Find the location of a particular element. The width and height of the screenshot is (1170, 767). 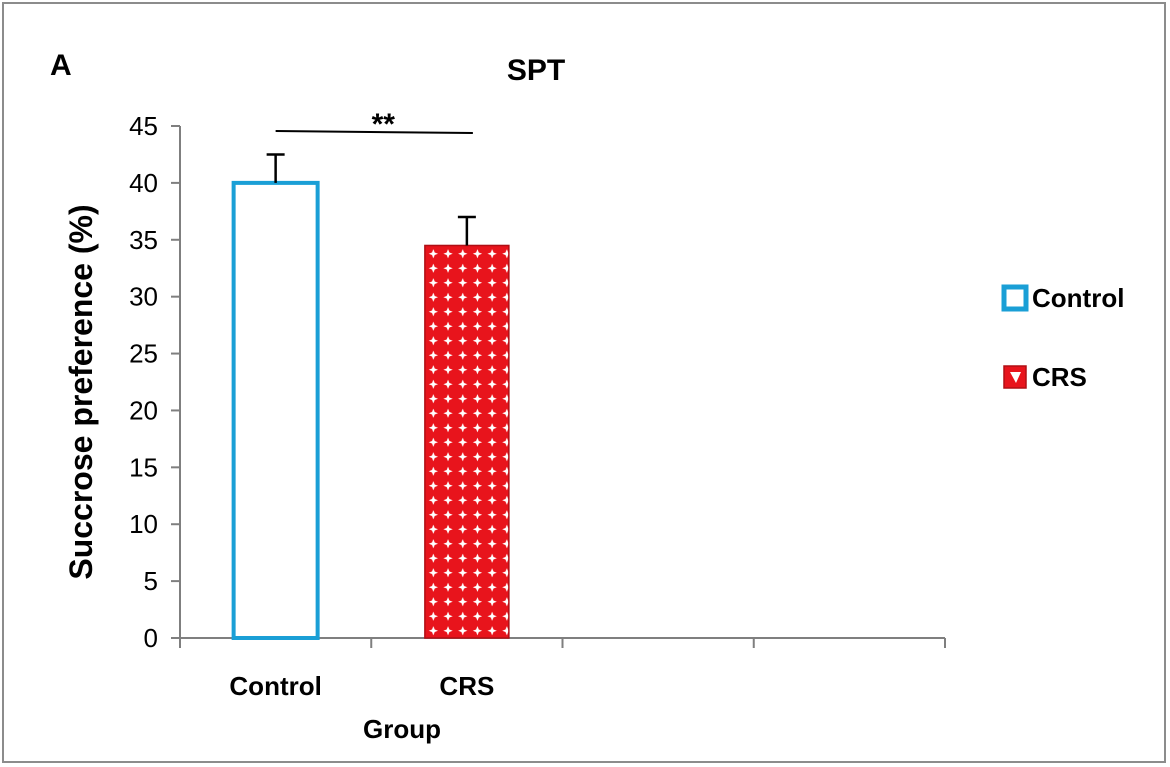

y-tick-label: 20 is located at coordinates (143, 410).